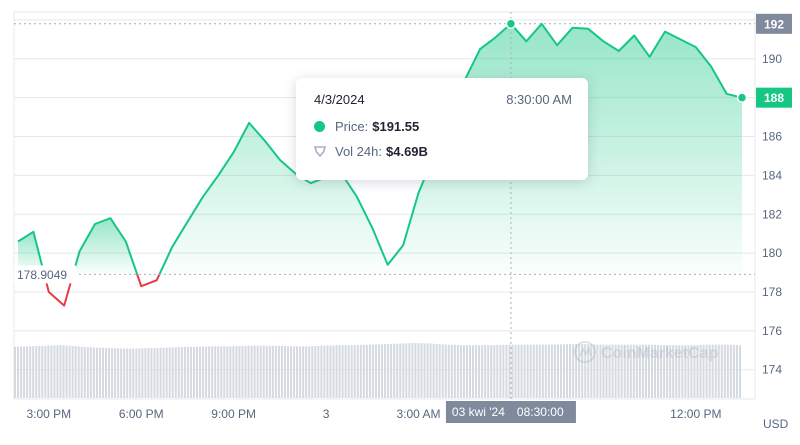  I want to click on line-segment-up, so click(31, 252).